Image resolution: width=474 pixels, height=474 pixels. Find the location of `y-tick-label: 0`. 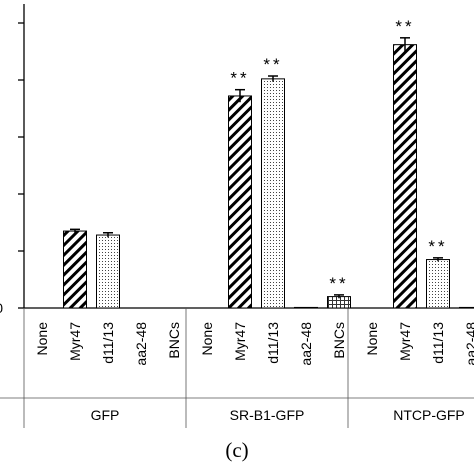

y-tick-label: 0 is located at coordinates (1, 308).